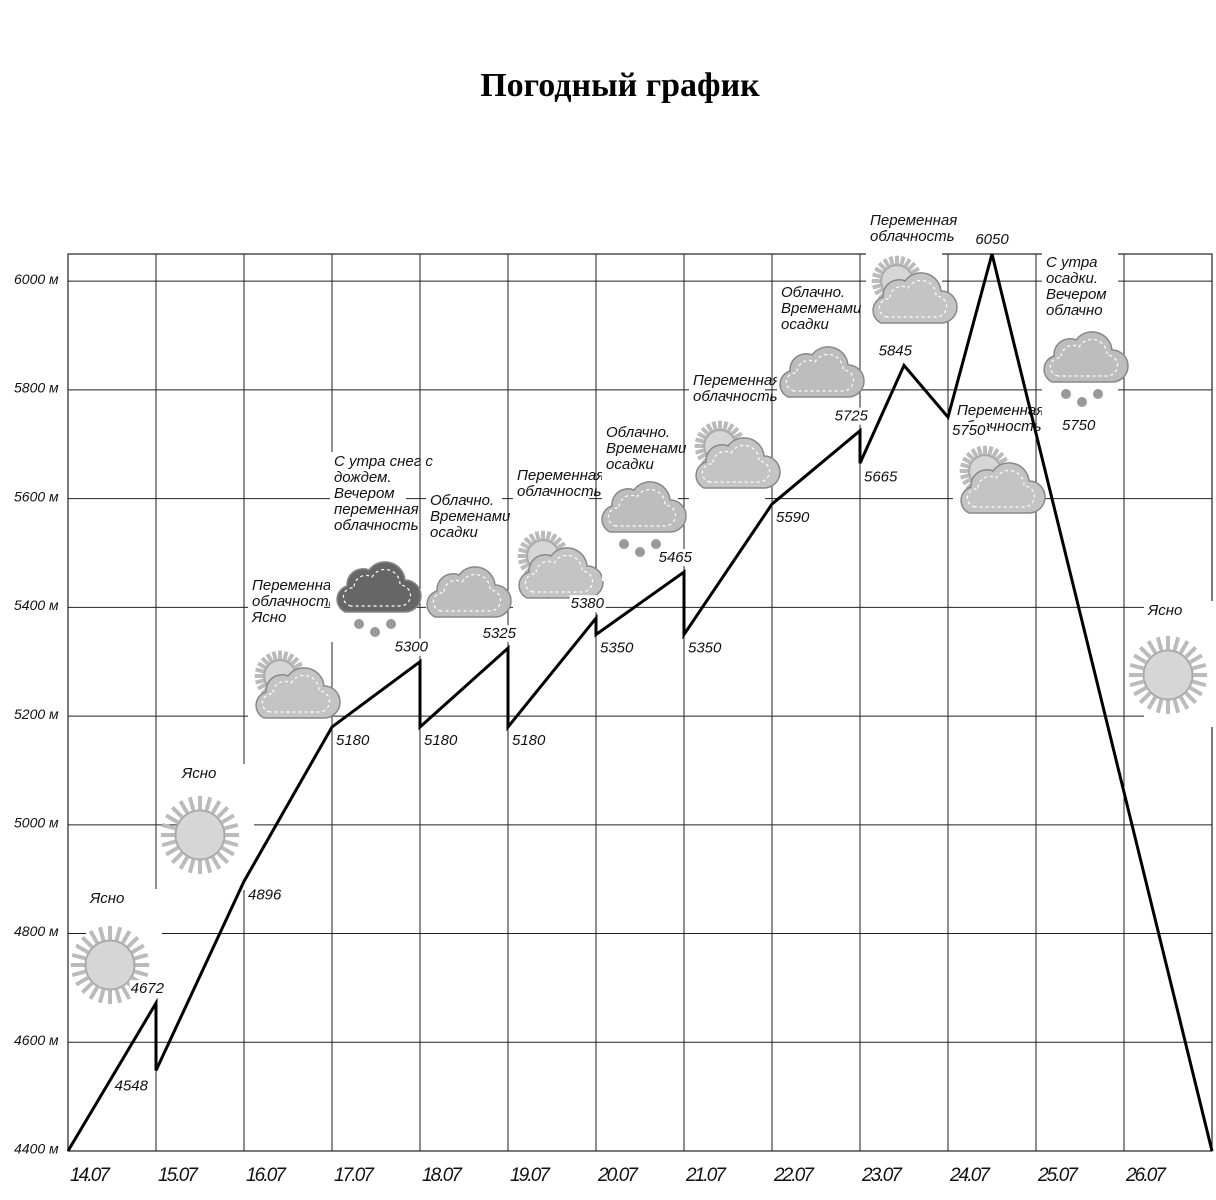  Describe the element at coordinates (1072, 262) in the screenshot. I see `annotation-text: С утра` at that location.